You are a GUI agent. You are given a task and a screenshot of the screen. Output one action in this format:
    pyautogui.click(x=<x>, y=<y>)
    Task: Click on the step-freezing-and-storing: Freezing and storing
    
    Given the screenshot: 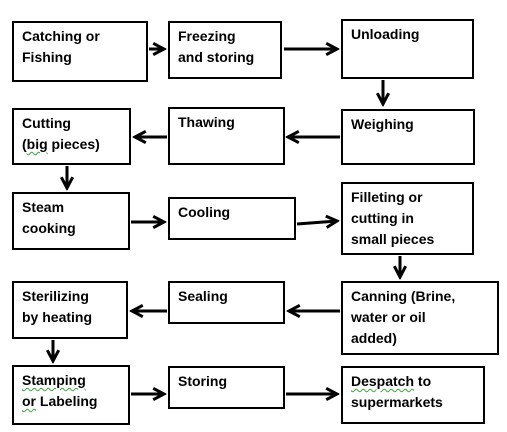 What is the action you would take?
    pyautogui.click(x=225, y=50)
    